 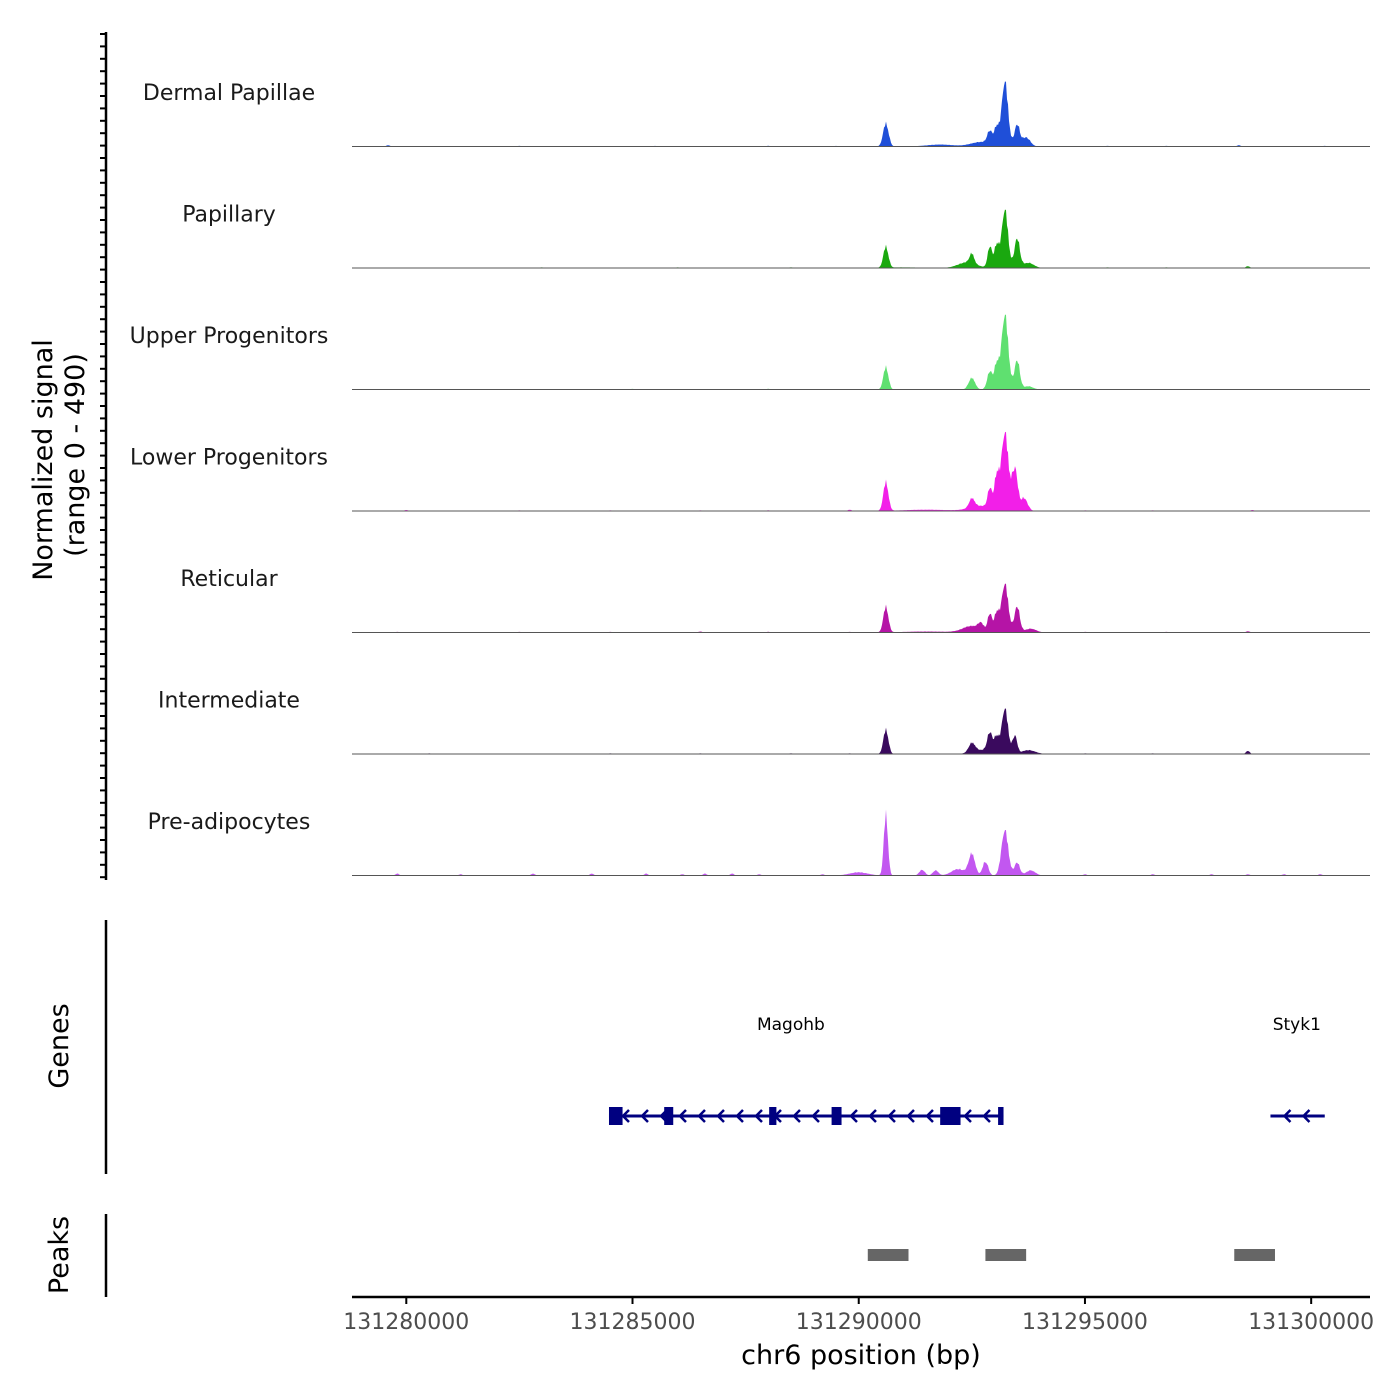 I want to click on track-label: Reticular, so click(x=229, y=579).